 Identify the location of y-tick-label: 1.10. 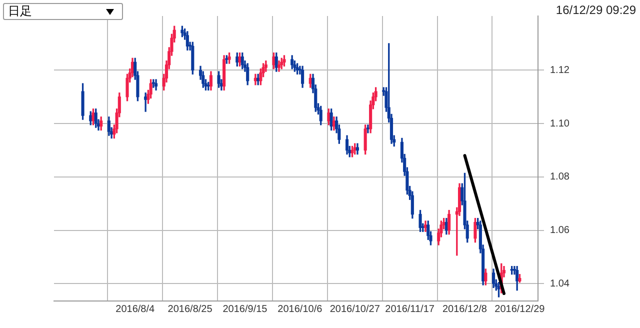
(560, 124).